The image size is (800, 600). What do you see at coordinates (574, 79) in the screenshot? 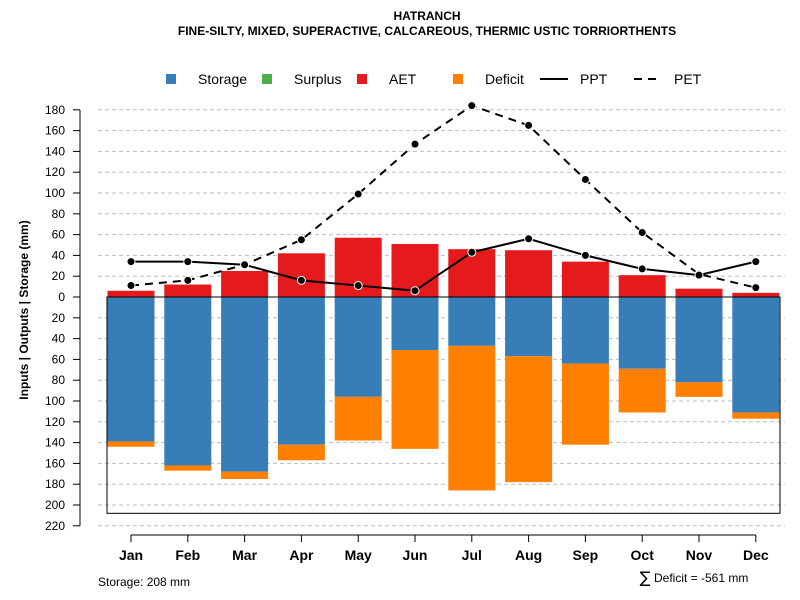
I see `legend-item-ppt: PPT` at bounding box center [574, 79].